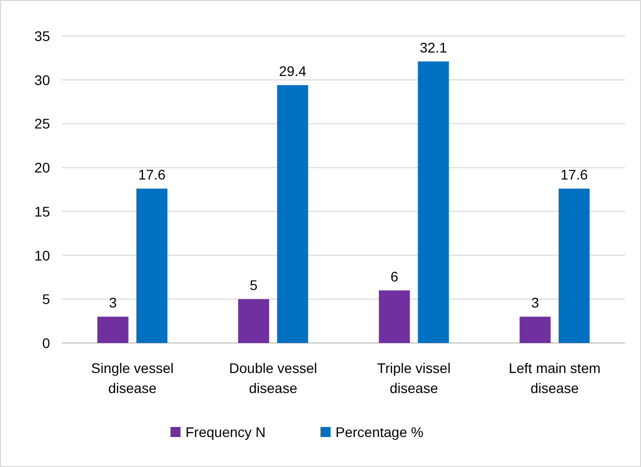  What do you see at coordinates (414, 378) in the screenshot?
I see `x-tick-label: Triple vissel disease` at bounding box center [414, 378].